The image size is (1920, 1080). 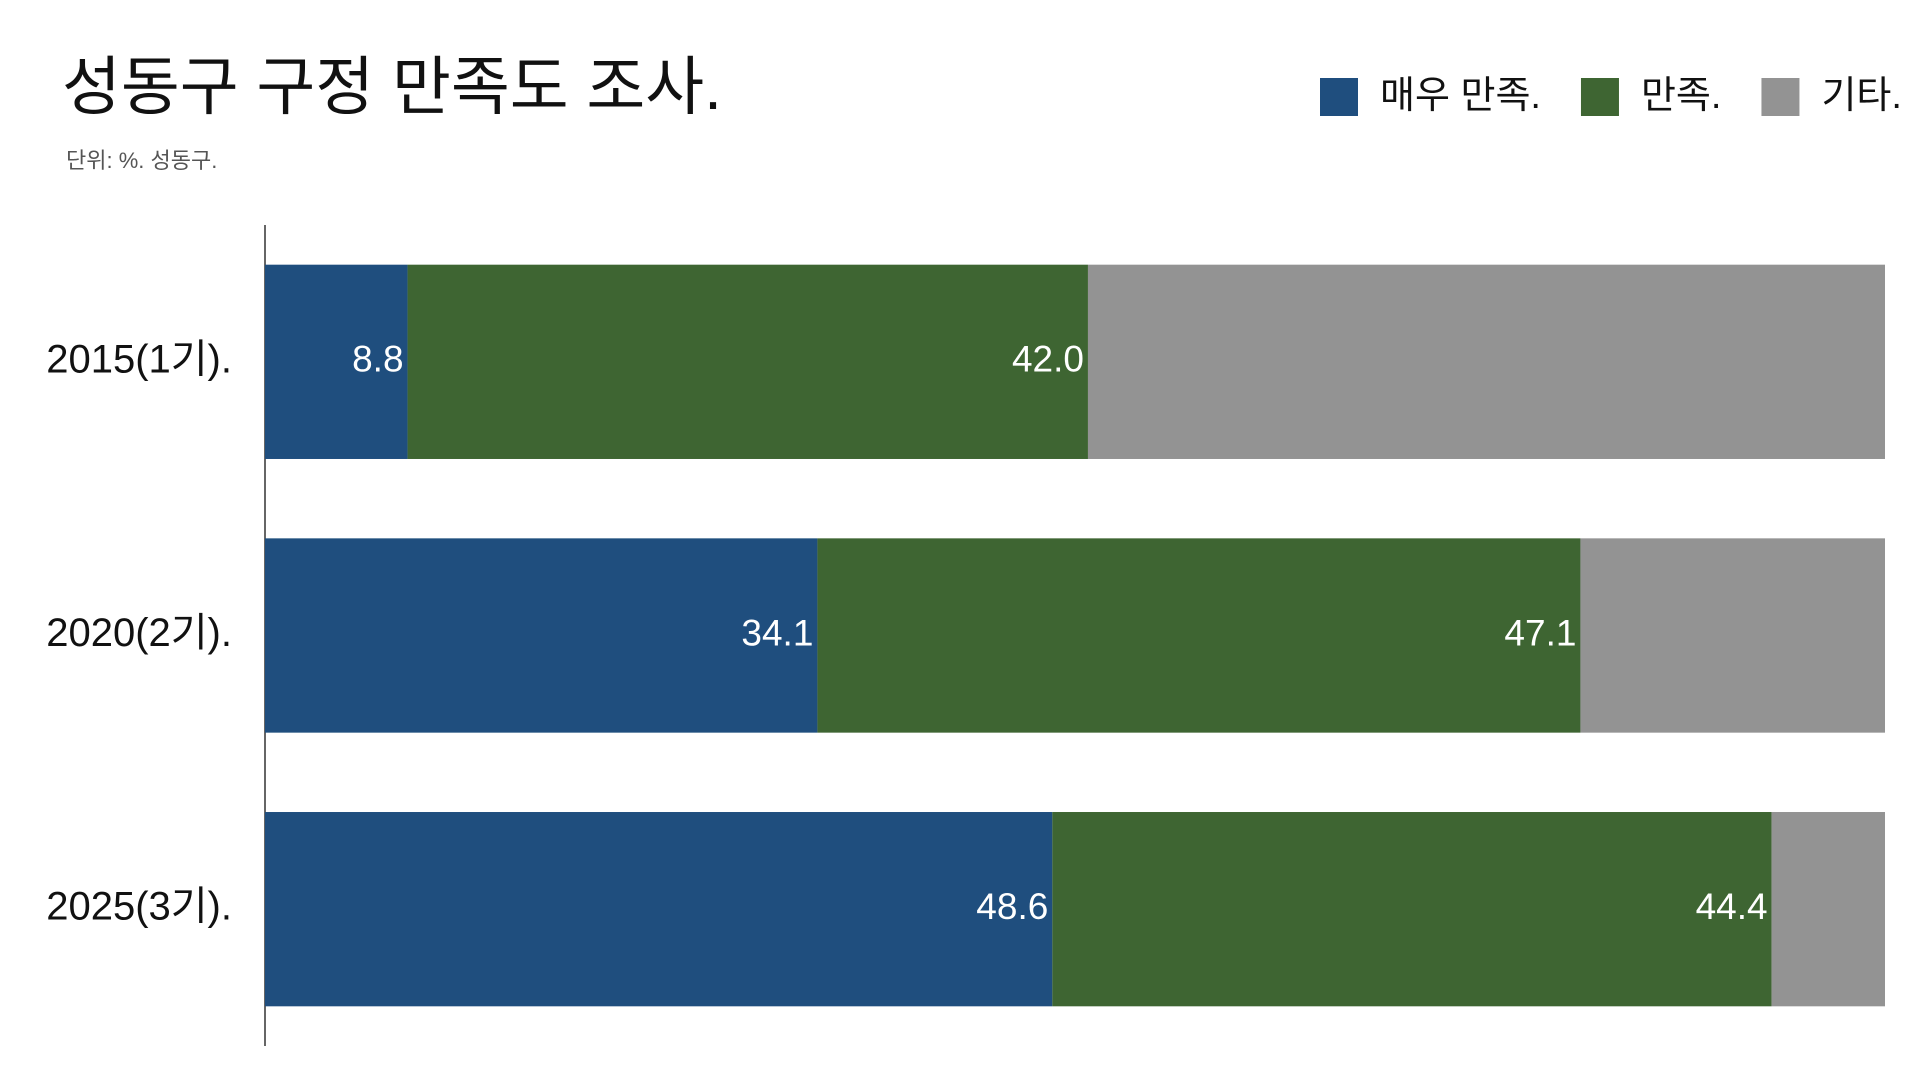 I want to click on data-label: 47.1, so click(x=1540, y=632).